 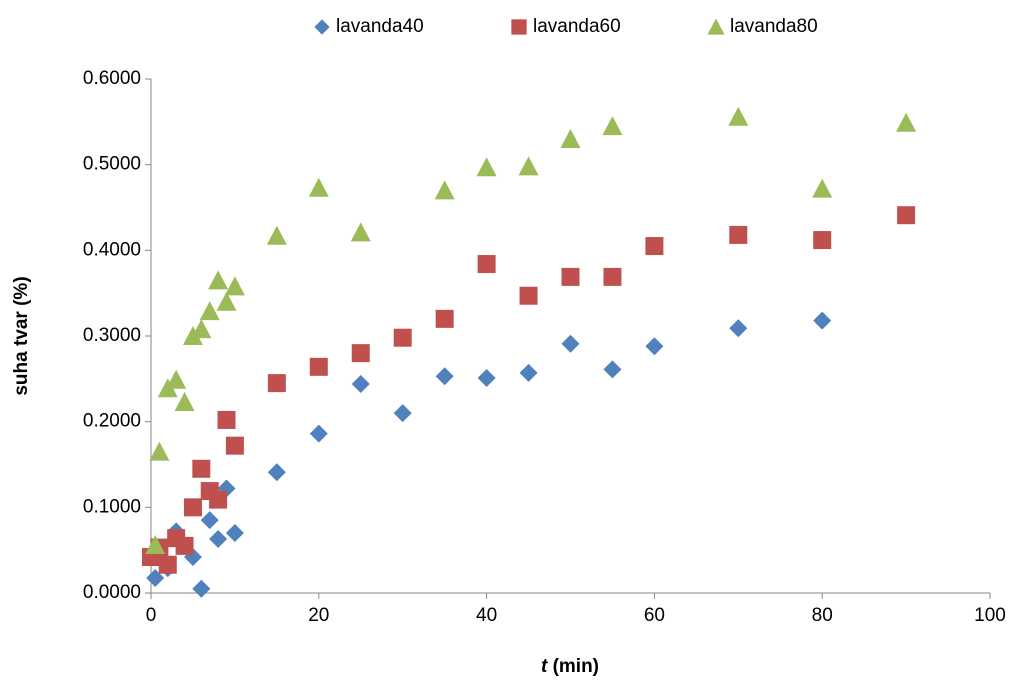 I want to click on x-tick-label: 80, so click(x=822, y=615).